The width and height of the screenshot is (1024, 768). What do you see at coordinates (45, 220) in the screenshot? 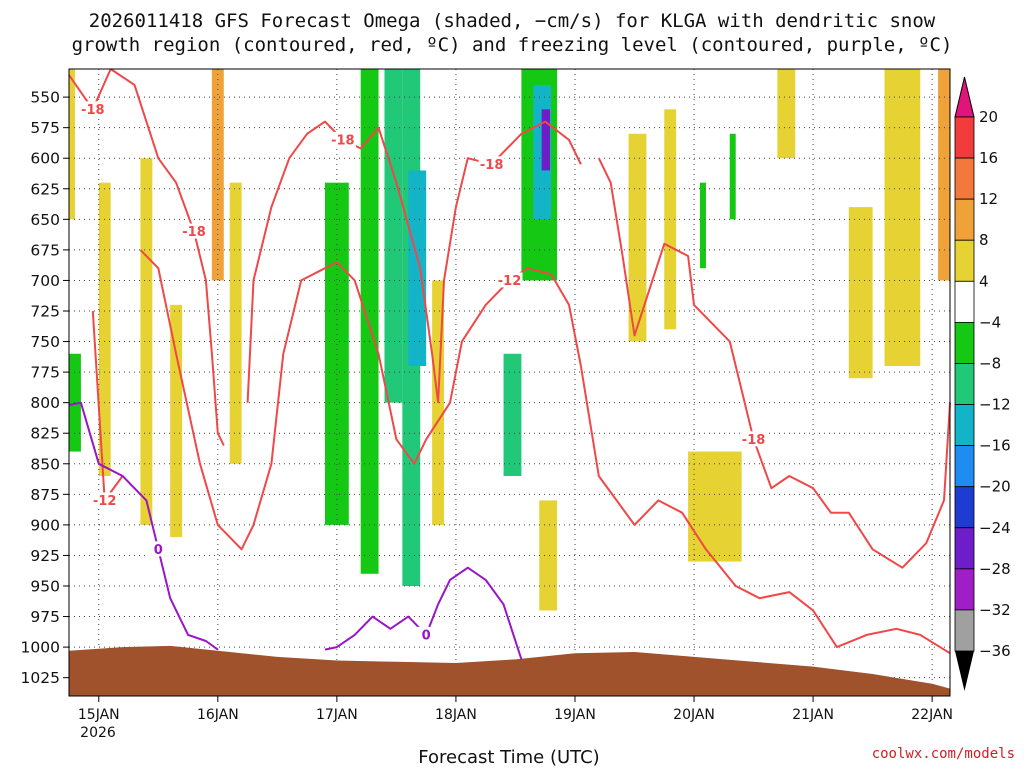
I see `y-tick-label-4: 650` at bounding box center [45, 220].